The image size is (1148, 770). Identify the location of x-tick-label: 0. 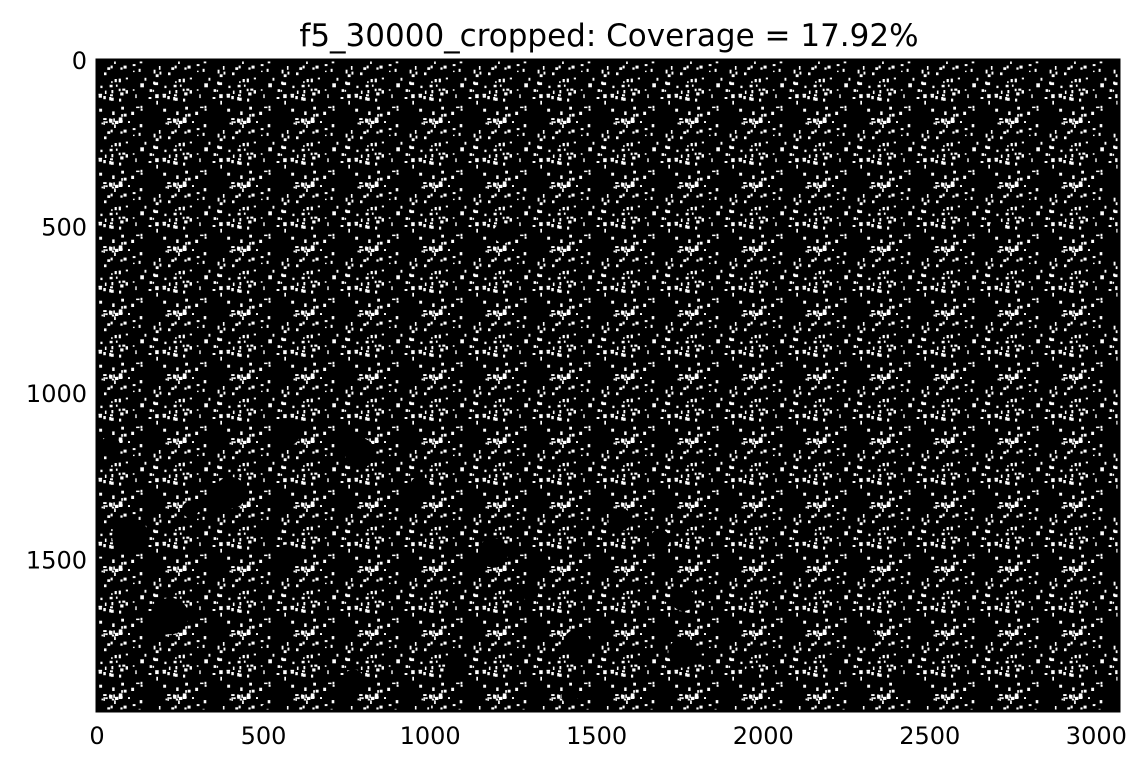
(96, 736).